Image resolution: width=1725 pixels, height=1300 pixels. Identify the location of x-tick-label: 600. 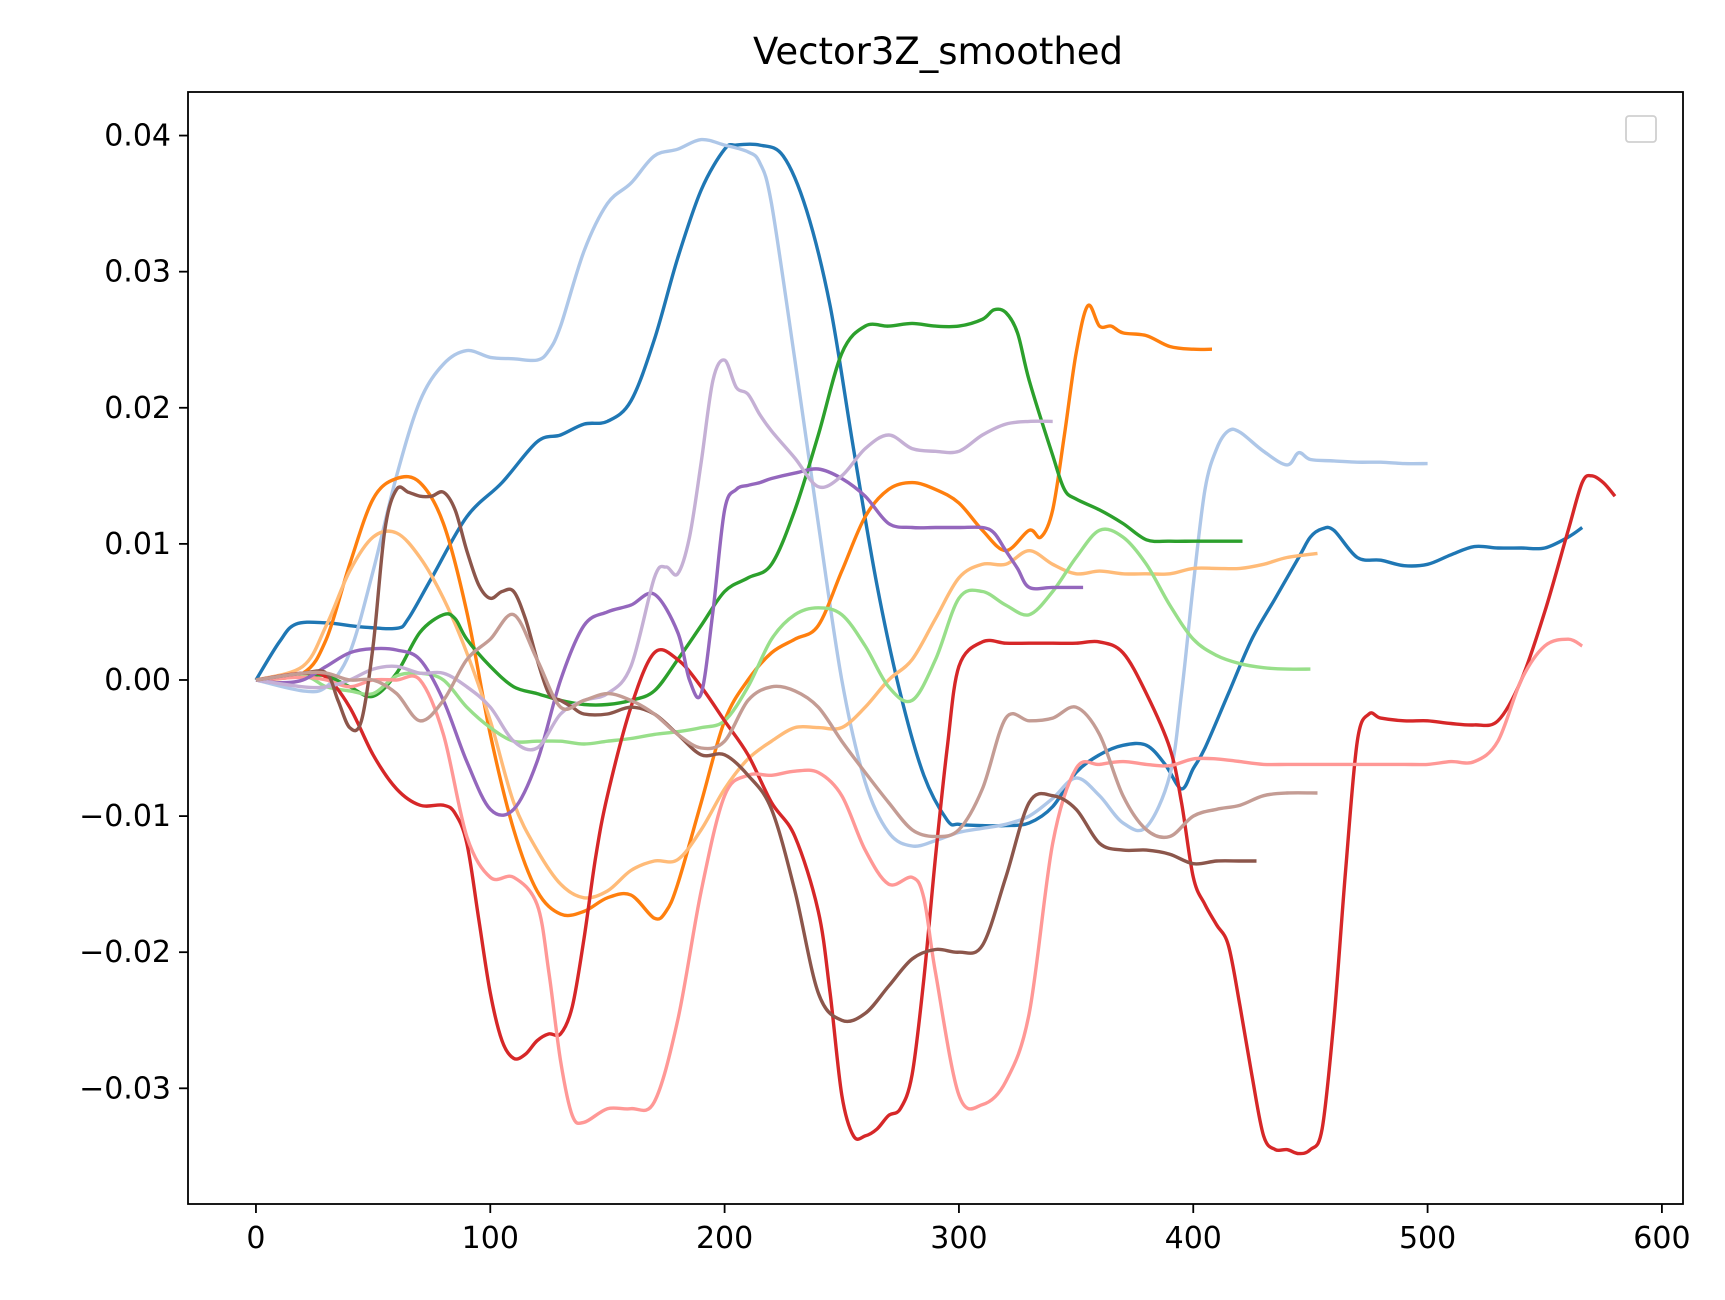
(1661, 1238).